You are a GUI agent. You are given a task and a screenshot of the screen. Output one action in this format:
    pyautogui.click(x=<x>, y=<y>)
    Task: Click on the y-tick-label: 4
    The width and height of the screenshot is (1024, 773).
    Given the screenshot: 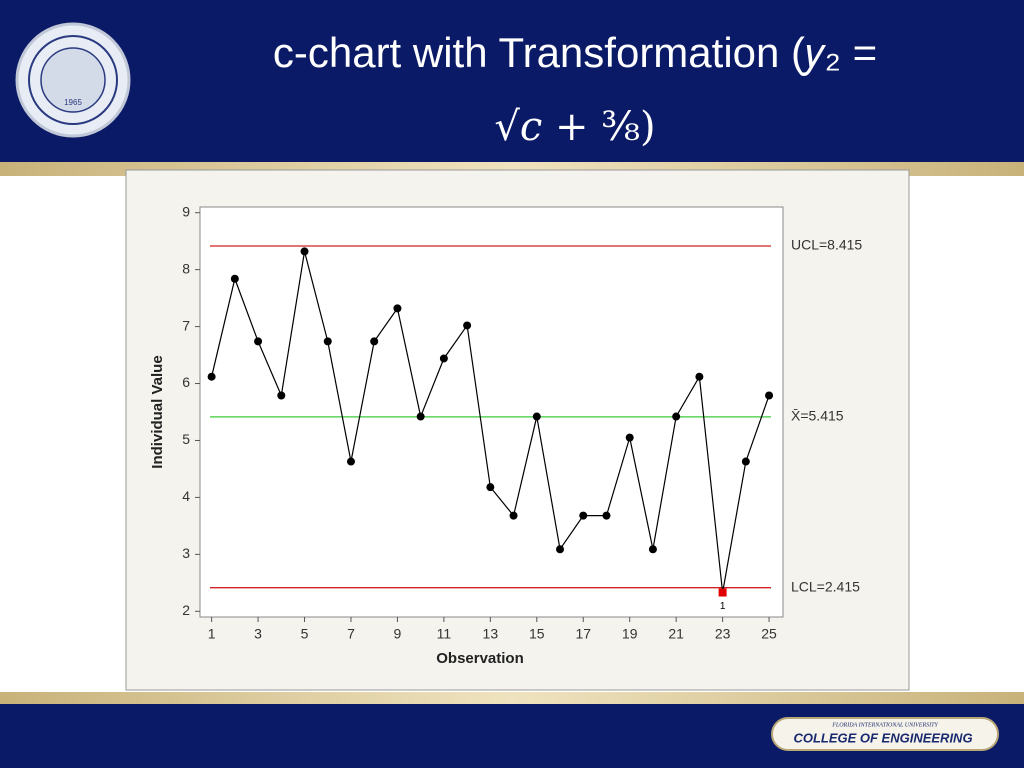 What is the action you would take?
    pyautogui.click(x=186, y=496)
    